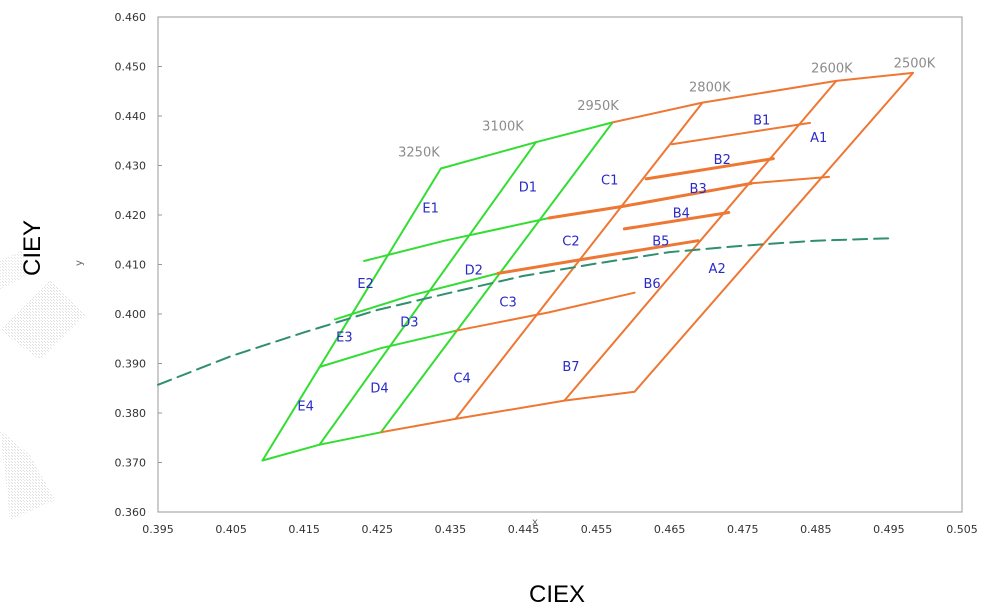 This screenshot has width=984, height=609. Describe the element at coordinates (344, 337) in the screenshot. I see `bin-label: E3` at that location.